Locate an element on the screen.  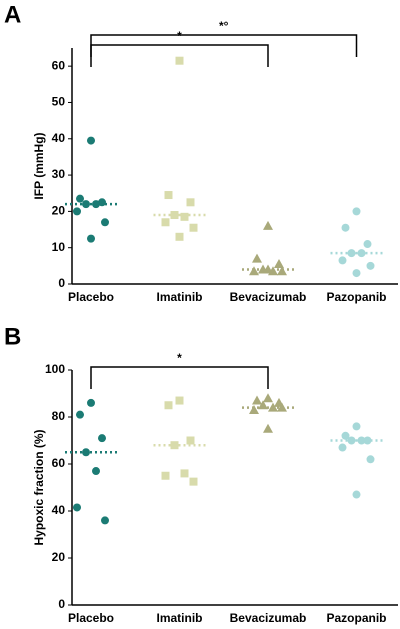
y-tick-label: 30 is located at coordinates (59, 174).